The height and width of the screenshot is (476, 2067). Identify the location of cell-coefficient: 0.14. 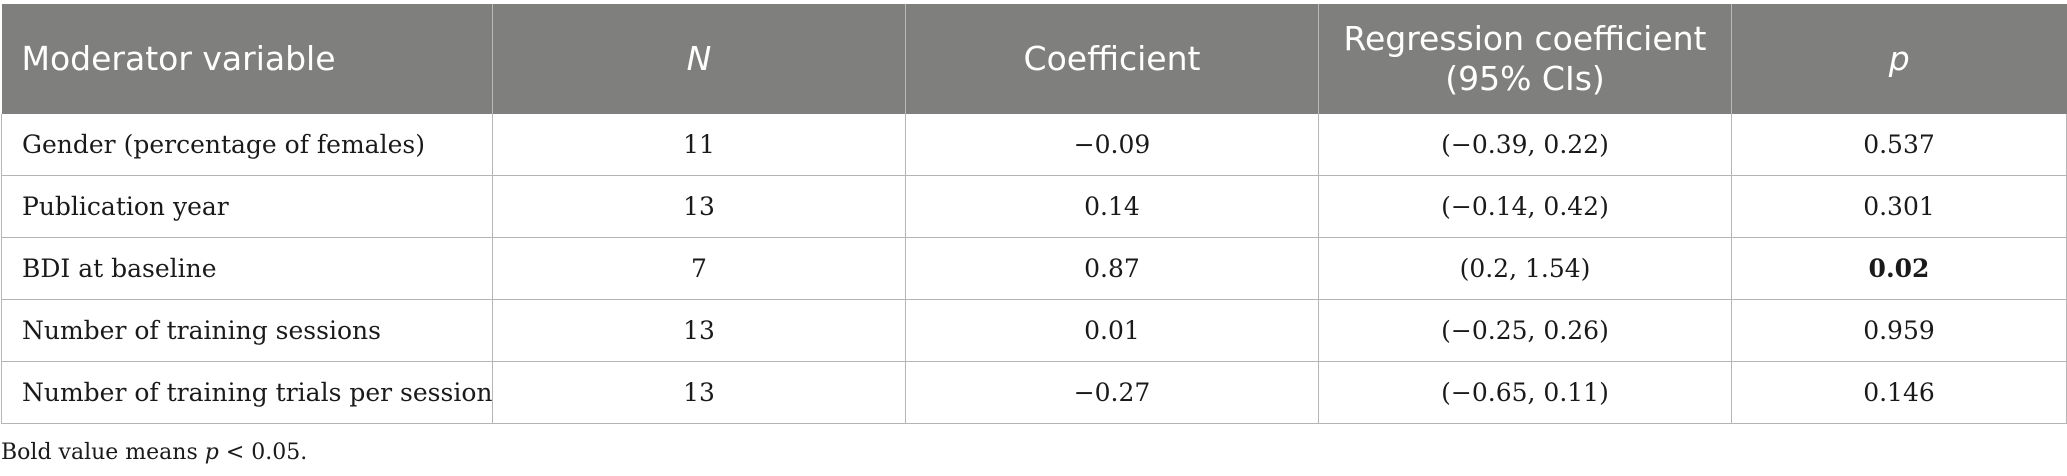
(1112, 206).